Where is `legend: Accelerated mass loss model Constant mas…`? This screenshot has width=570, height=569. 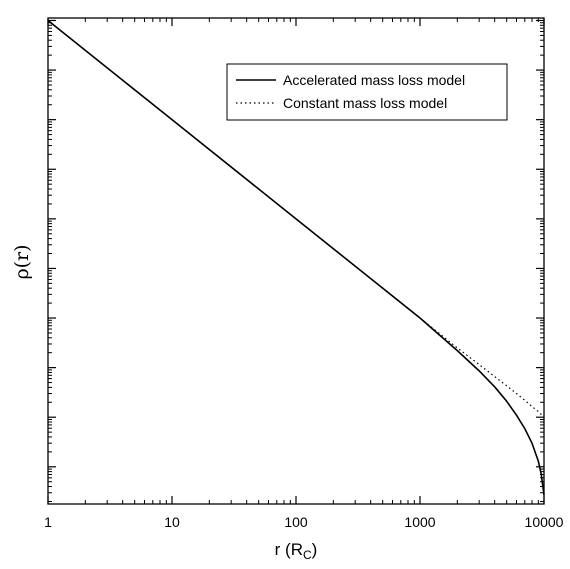 legend: Accelerated mass loss model Constant mas… is located at coordinates (367, 92).